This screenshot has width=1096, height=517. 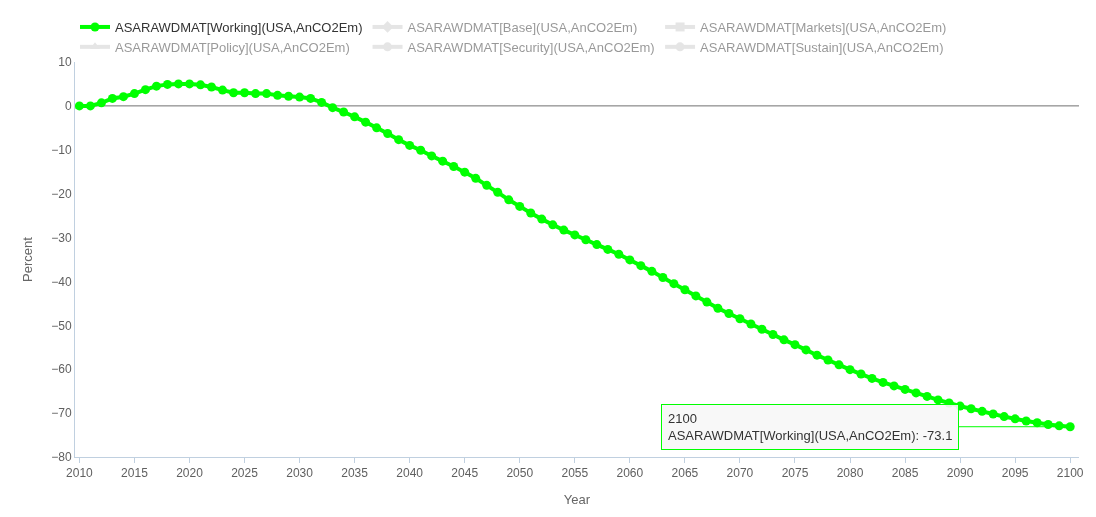 I want to click on y-tick-label: −40, so click(x=61, y=281).